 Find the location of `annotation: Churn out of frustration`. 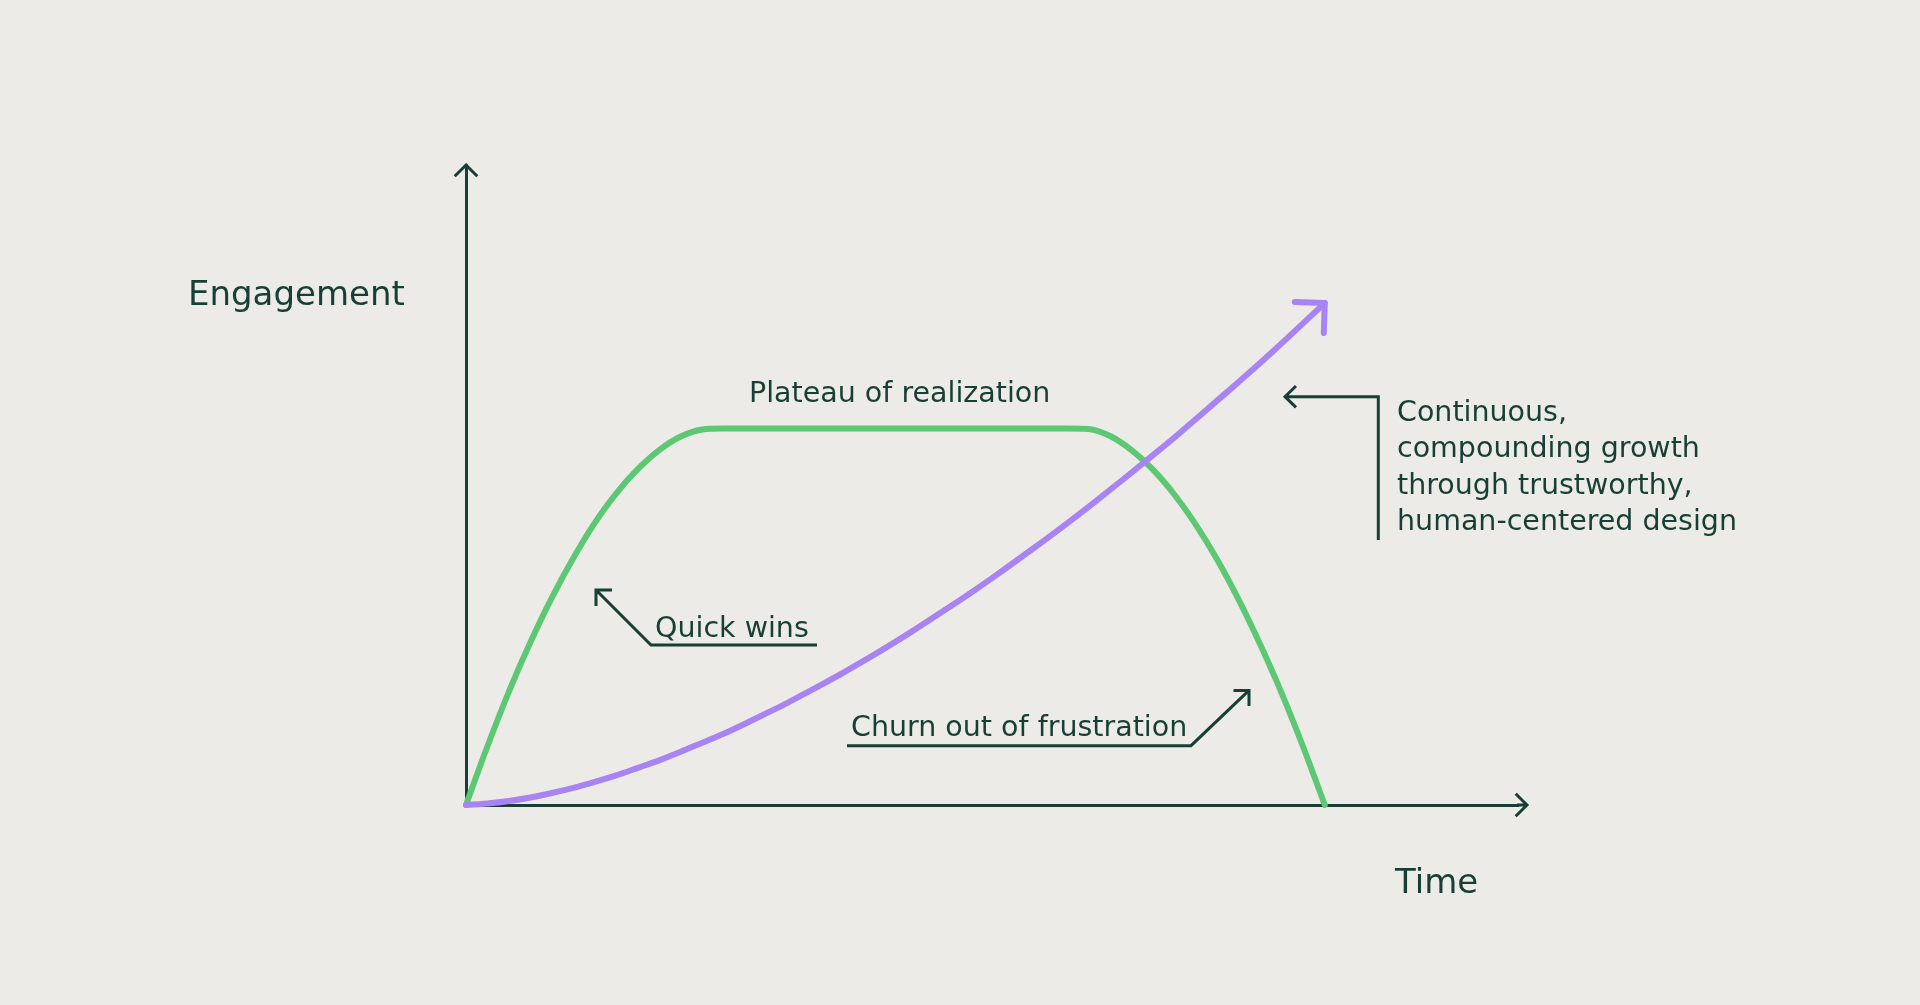

annotation: Churn out of frustration is located at coordinates (1019, 726).